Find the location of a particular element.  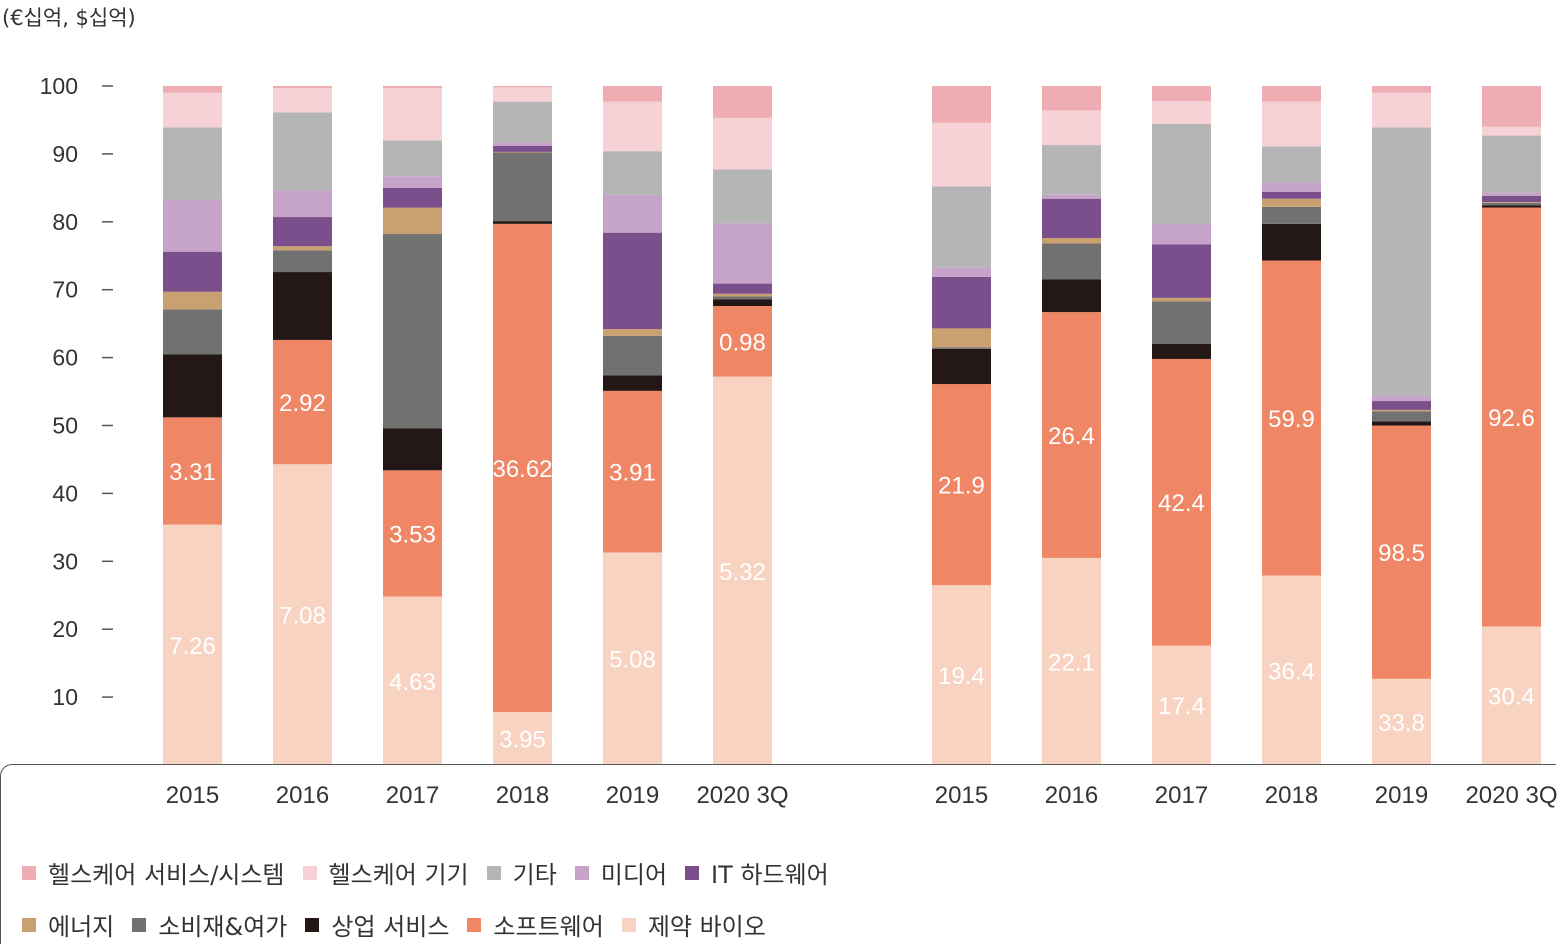

legend-row-1: 헬스케어 서비스/시스템 헬스케어 기기 기타 미디어 IT 하드웨어 is located at coordinates (434, 872).